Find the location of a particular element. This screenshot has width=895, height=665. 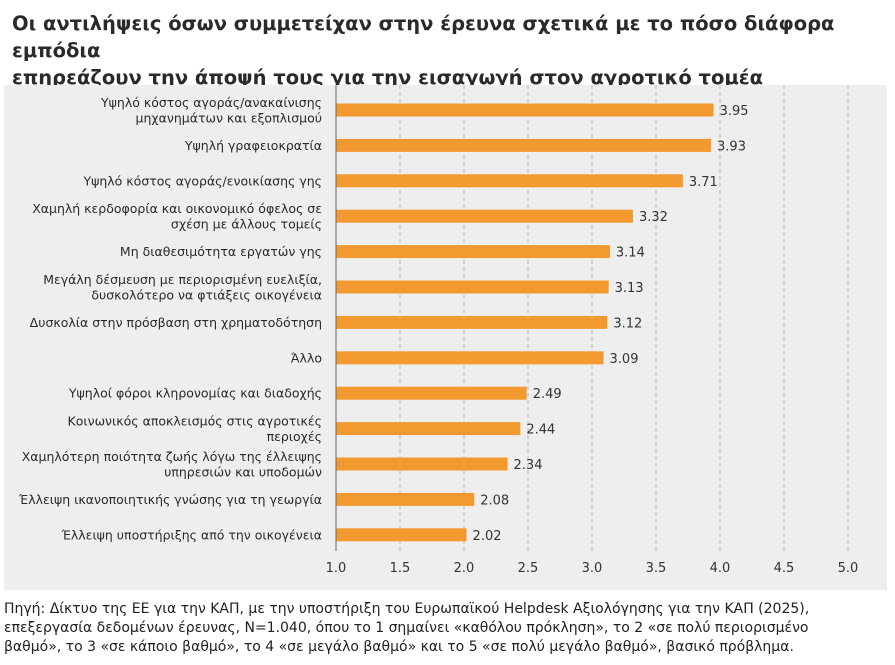

x-tick-label: 1.5 is located at coordinates (400, 568).